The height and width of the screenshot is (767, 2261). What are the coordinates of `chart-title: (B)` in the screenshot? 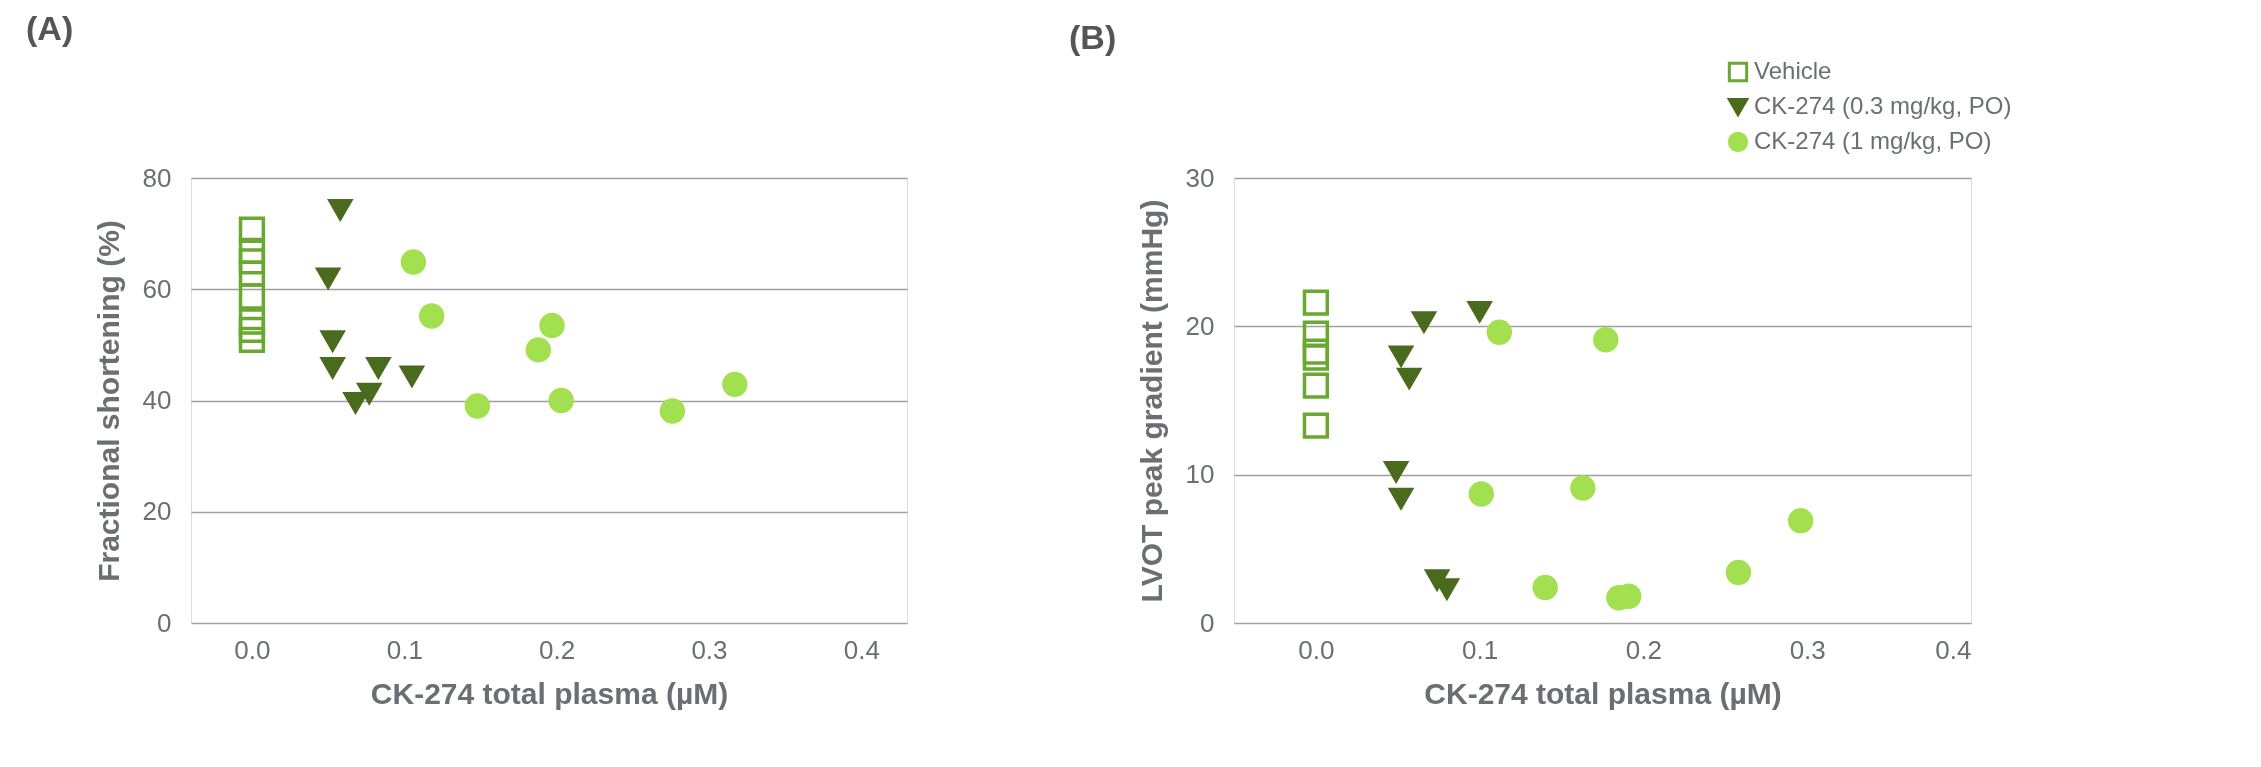 It's located at (1093, 37).